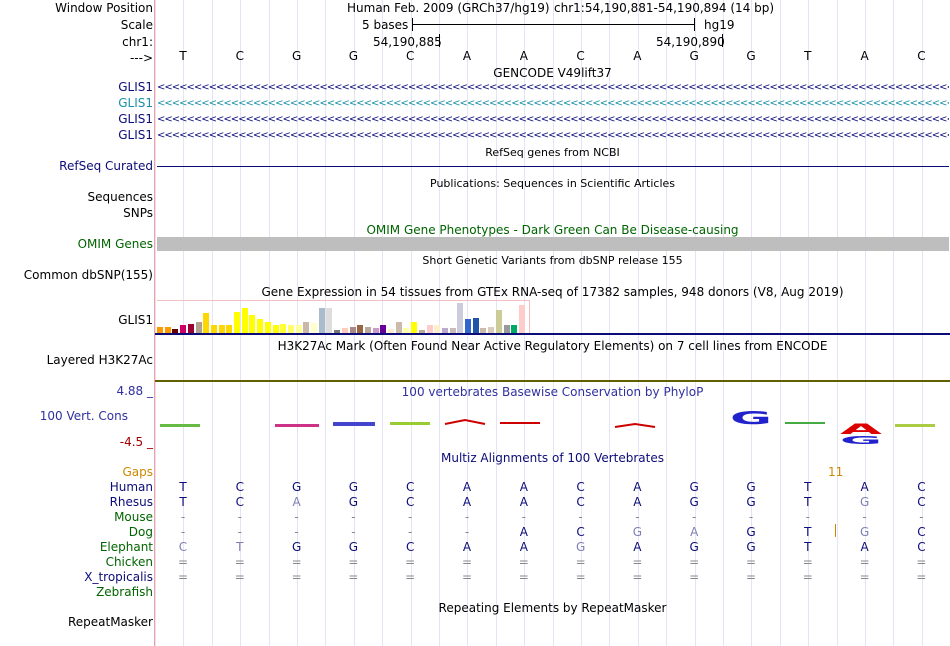 The height and width of the screenshot is (646, 950). Describe the element at coordinates (523, 502) in the screenshot. I see `alignment-base: A` at that location.